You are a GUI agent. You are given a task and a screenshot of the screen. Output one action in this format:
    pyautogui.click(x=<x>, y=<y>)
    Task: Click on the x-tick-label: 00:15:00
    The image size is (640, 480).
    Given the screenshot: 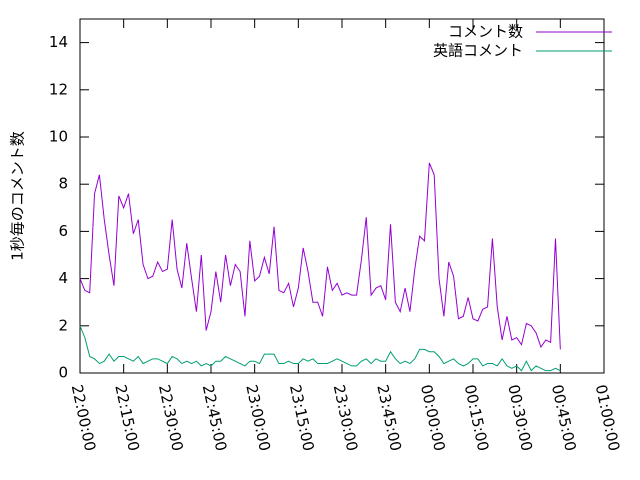 What is the action you would take?
    pyautogui.click(x=477, y=418)
    